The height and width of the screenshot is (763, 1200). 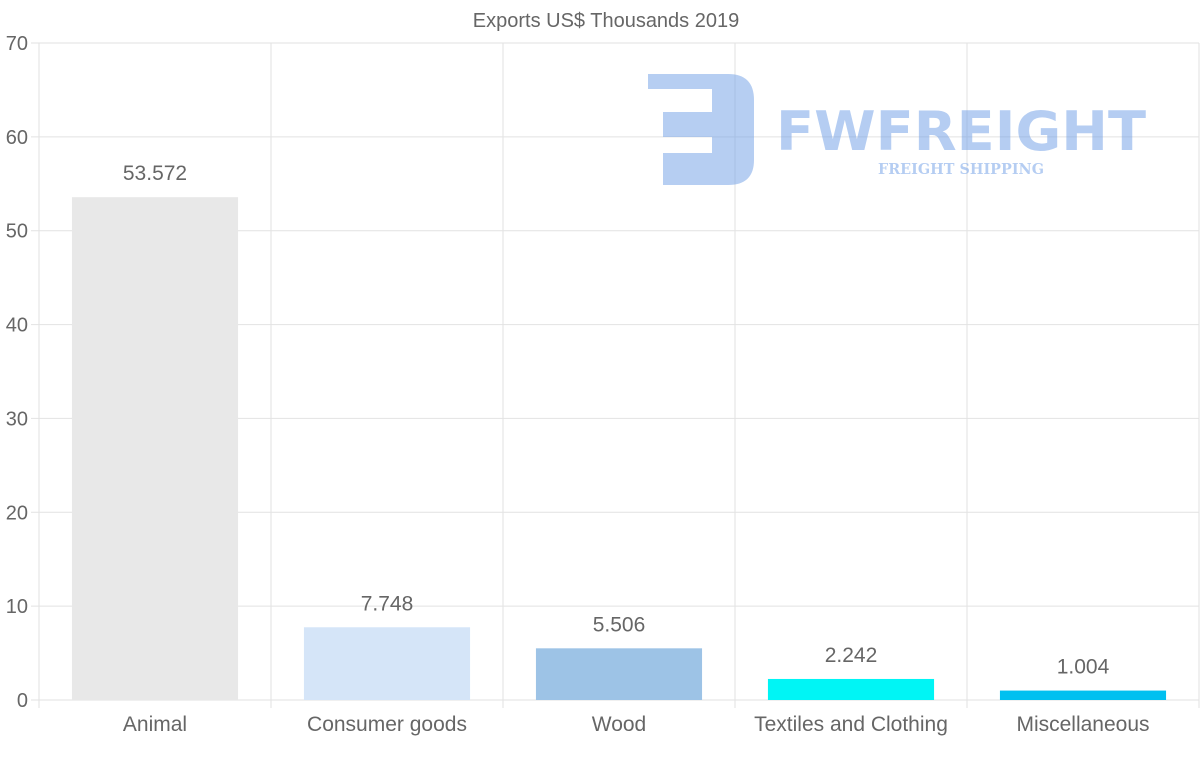 What do you see at coordinates (387, 724) in the screenshot?
I see `x-tick-label: Consumer goods` at bounding box center [387, 724].